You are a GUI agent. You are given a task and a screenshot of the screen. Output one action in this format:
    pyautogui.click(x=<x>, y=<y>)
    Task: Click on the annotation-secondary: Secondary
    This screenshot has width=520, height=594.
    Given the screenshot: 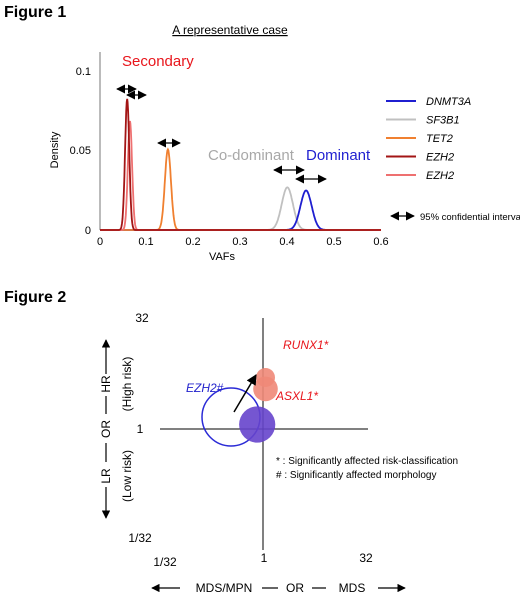 What is the action you would take?
    pyautogui.click(x=158, y=61)
    